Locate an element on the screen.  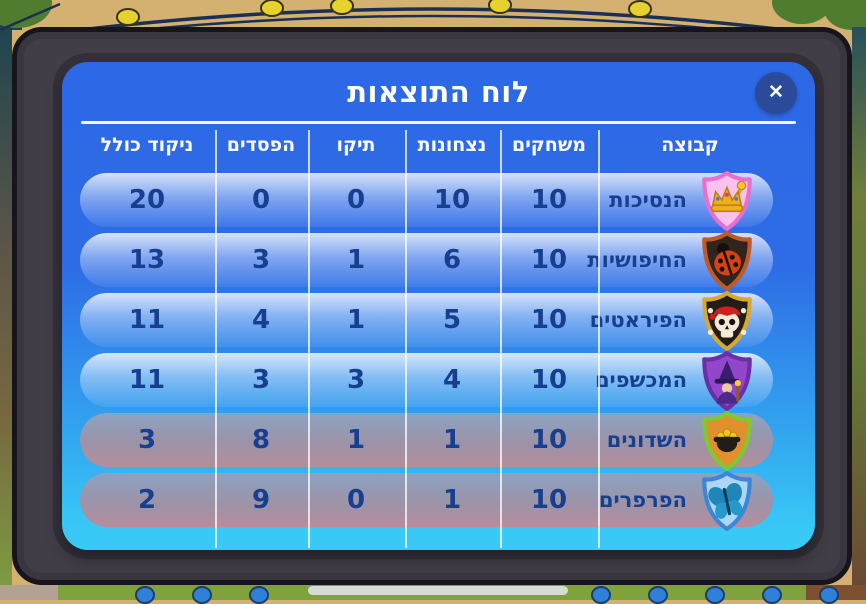
game-scene-bottom is located at coordinates (433, 594).